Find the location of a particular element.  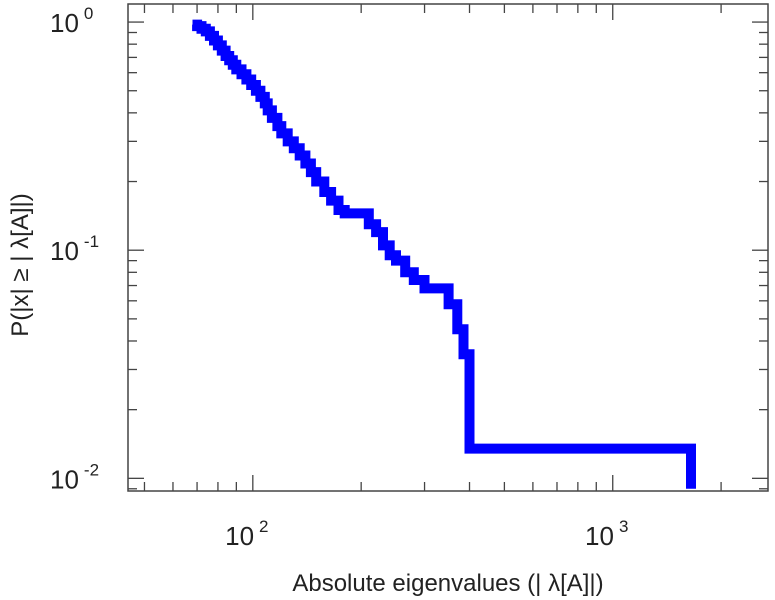

x-tick-label: 10 2 is located at coordinates (246, 534).